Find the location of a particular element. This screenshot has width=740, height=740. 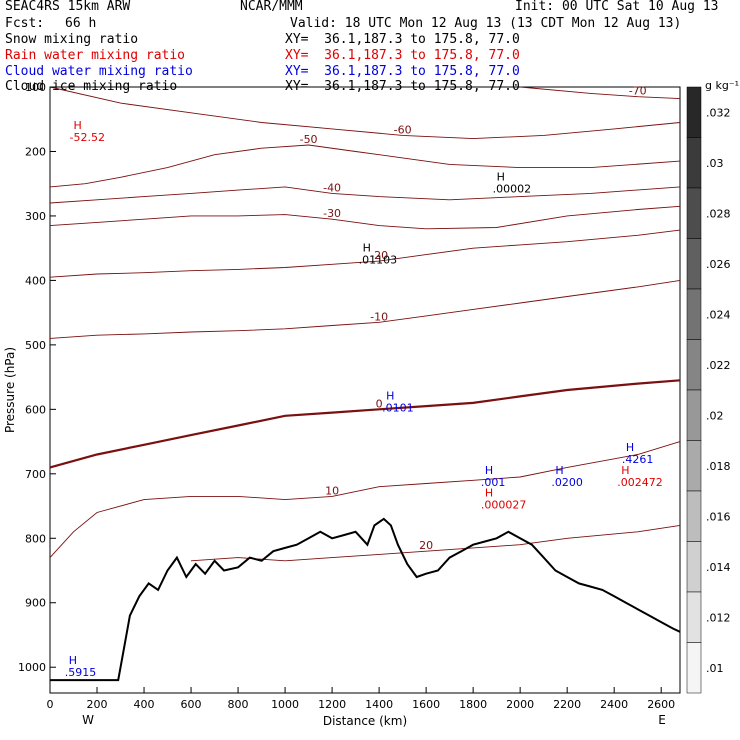

x-tick-label: 400 is located at coordinates (144, 704).